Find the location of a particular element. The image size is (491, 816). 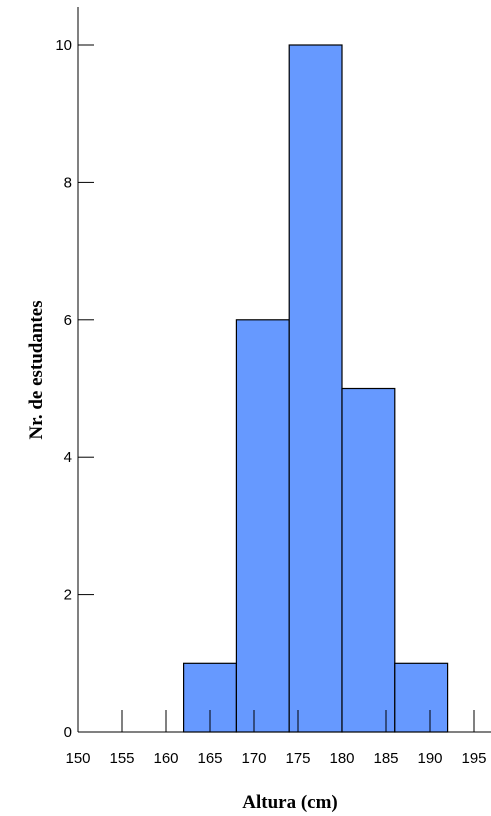

x-tick-label-195: 195 is located at coordinates (473, 758).